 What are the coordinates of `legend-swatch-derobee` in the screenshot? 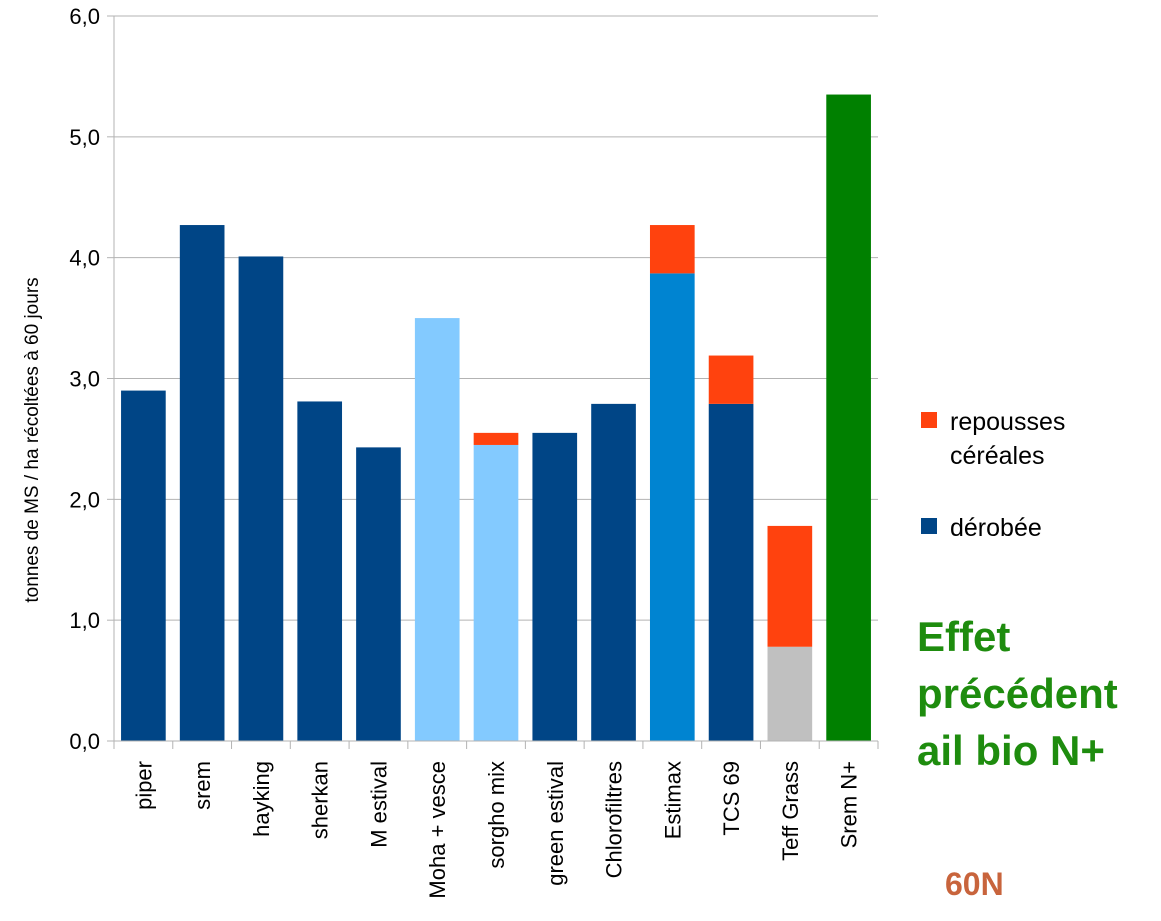 It's located at (929, 526).